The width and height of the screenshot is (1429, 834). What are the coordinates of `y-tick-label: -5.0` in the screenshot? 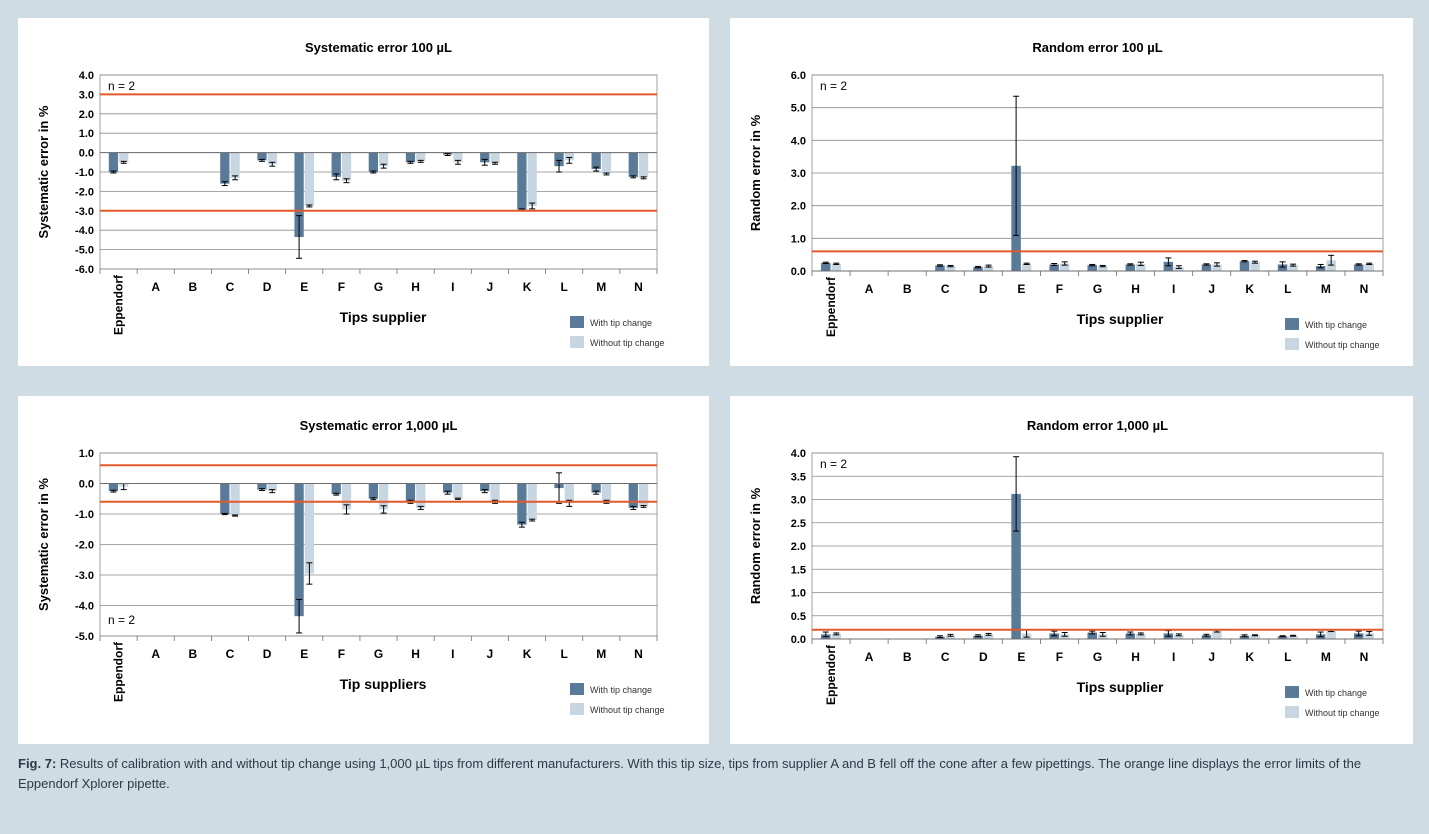 It's located at (84, 637).